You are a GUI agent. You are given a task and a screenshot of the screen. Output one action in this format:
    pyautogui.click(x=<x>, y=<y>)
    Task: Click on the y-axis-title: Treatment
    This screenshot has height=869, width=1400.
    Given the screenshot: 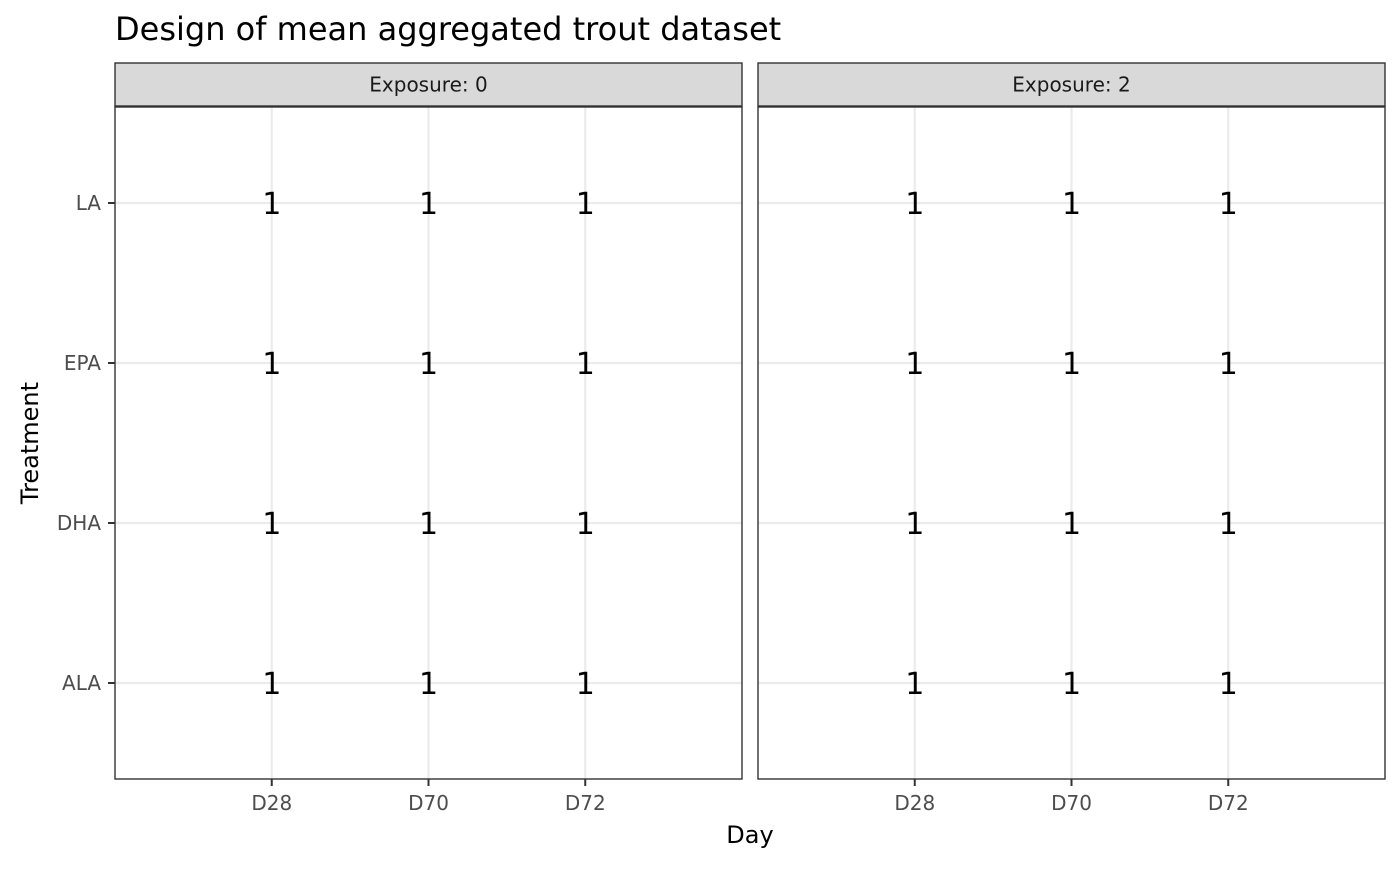 What is the action you would take?
    pyautogui.click(x=30, y=443)
    